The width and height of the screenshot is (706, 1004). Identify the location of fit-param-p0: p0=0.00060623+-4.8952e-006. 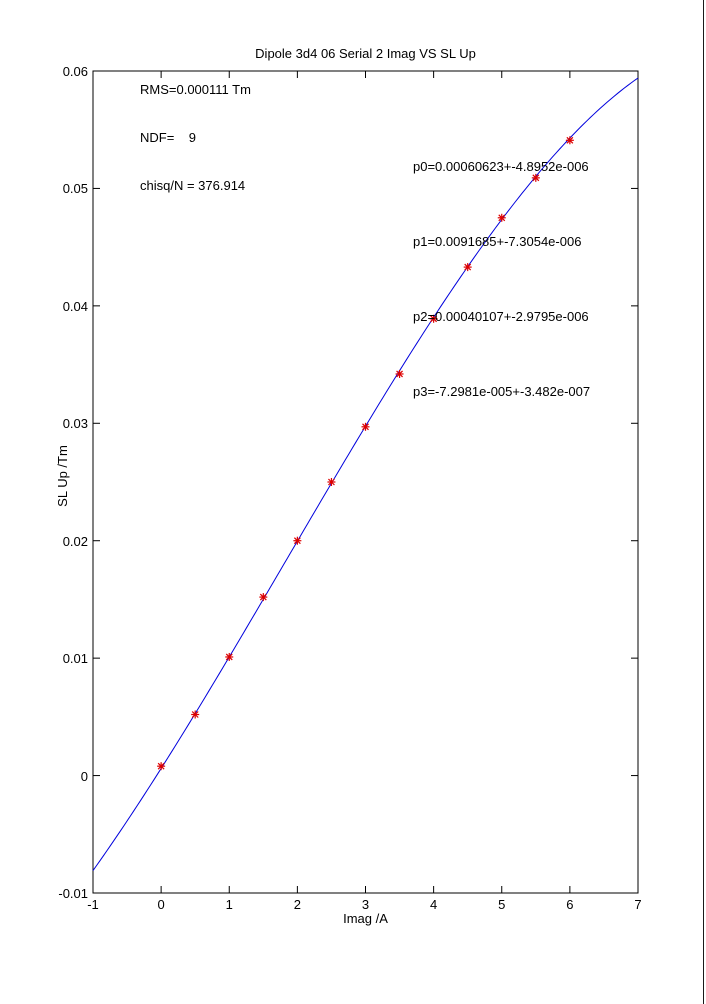
(501, 166).